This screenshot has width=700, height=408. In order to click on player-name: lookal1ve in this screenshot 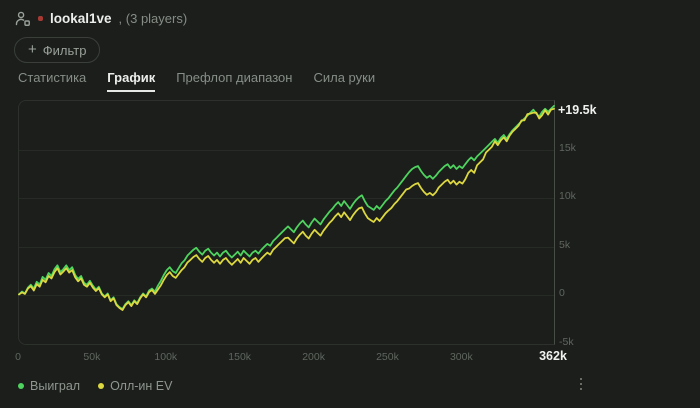, I will do `click(81, 18)`.